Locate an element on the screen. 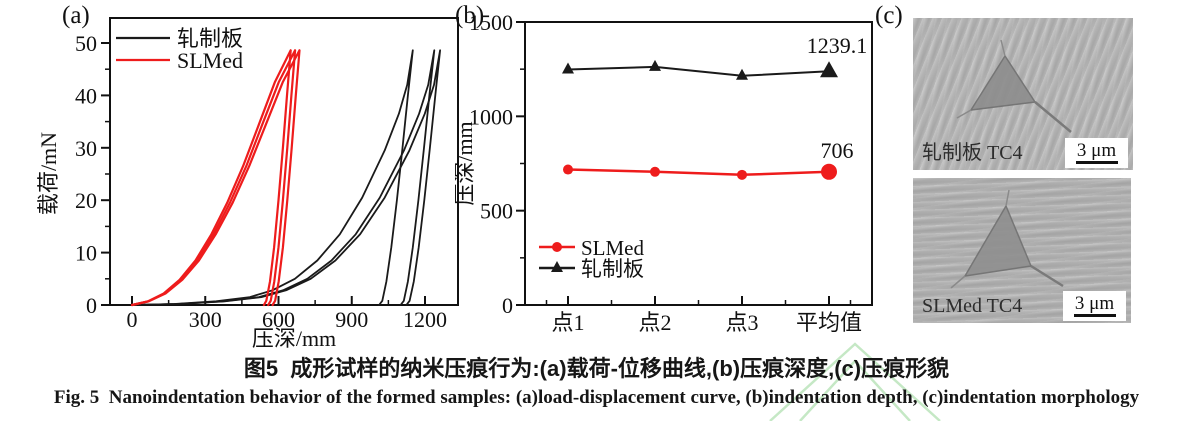 This screenshot has width=1193, height=421. x-category-label: 点2 is located at coordinates (654, 322).